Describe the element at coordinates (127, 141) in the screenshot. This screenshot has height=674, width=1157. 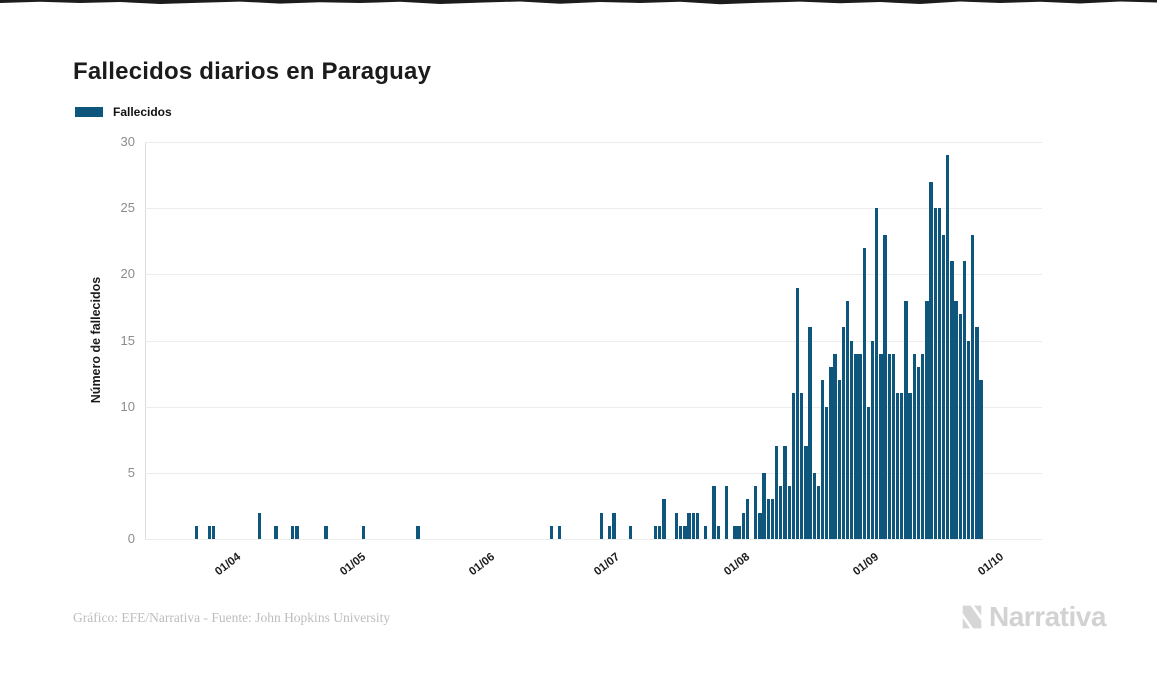
I see `y-tick-label: 30` at that location.